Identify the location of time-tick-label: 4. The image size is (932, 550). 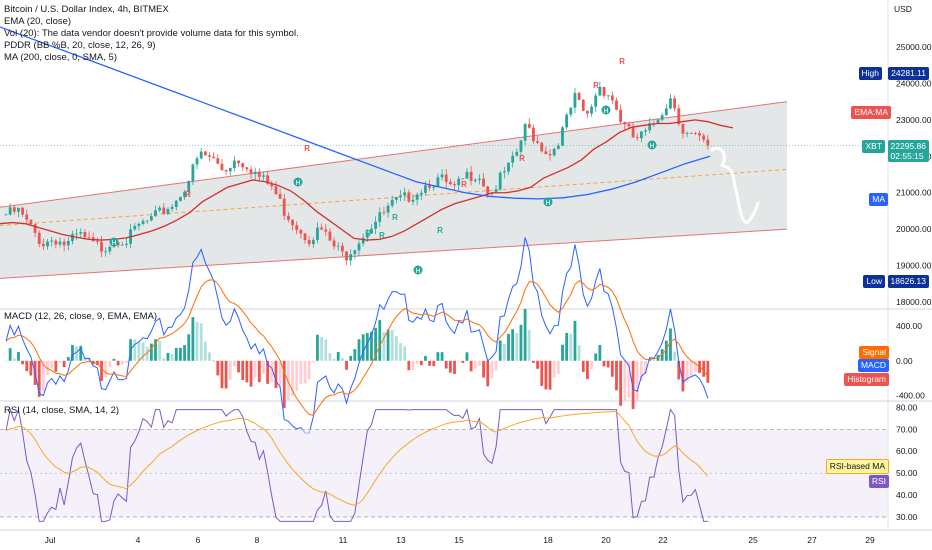
(138, 540).